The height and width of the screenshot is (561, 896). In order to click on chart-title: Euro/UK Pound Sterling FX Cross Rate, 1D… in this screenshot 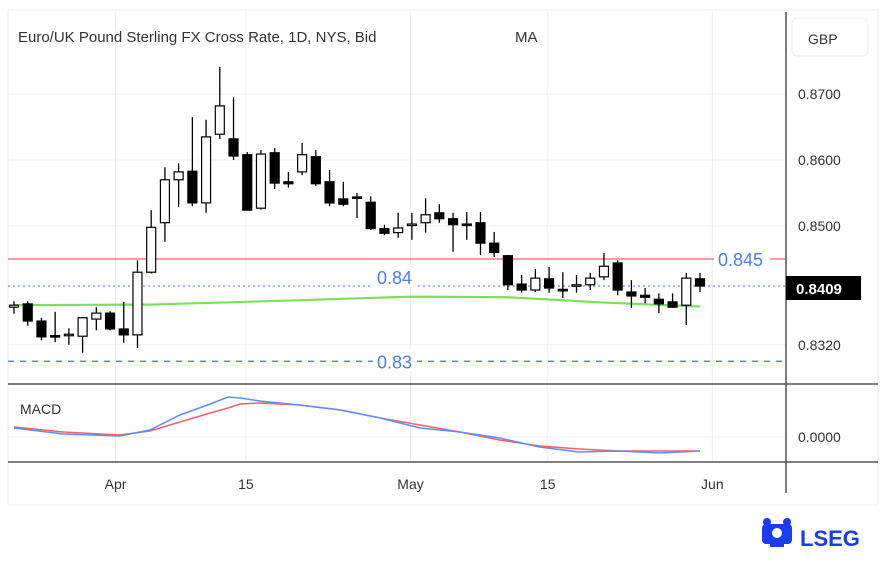, I will do `click(197, 37)`.